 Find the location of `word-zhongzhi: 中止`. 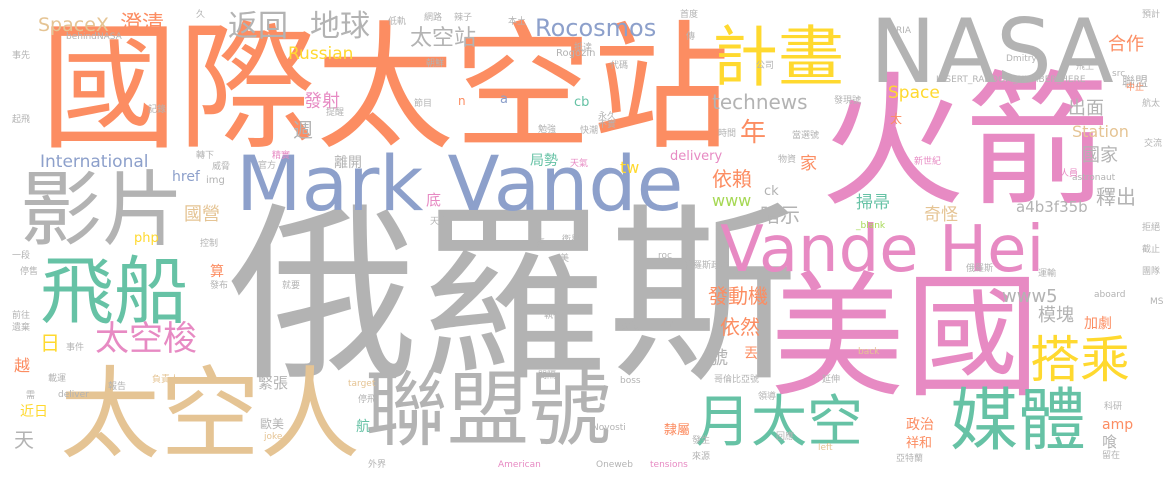

word-zhongzhi: 中止 is located at coordinates (1135, 88).